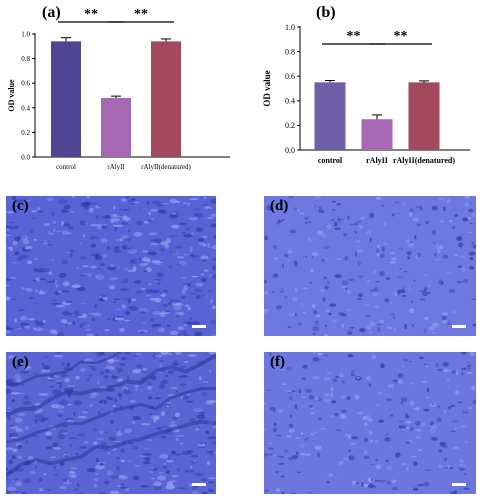  What do you see at coordinates (111, 385) in the screenshot?
I see `micrograph-tissue-band` at bounding box center [111, 385].